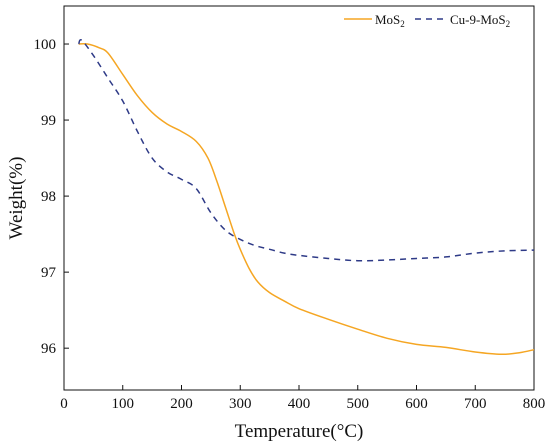  Describe the element at coordinates (181, 404) in the screenshot. I see `x-tick-label: 200` at that location.